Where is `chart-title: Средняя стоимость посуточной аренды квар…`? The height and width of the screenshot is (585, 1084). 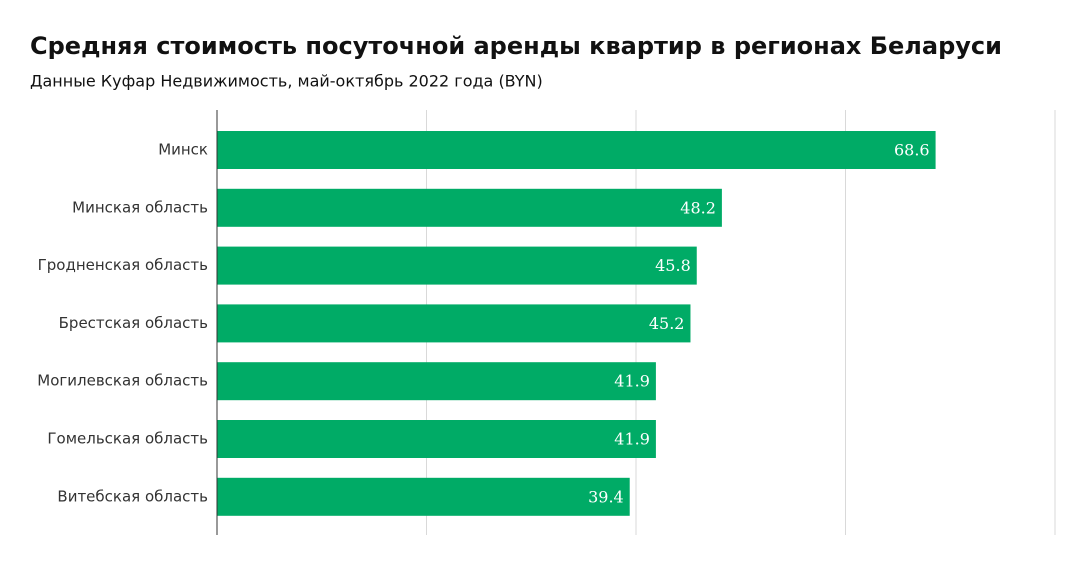
chart-title: Средняя стоимость посуточной аренды квар… is located at coordinates (516, 46).